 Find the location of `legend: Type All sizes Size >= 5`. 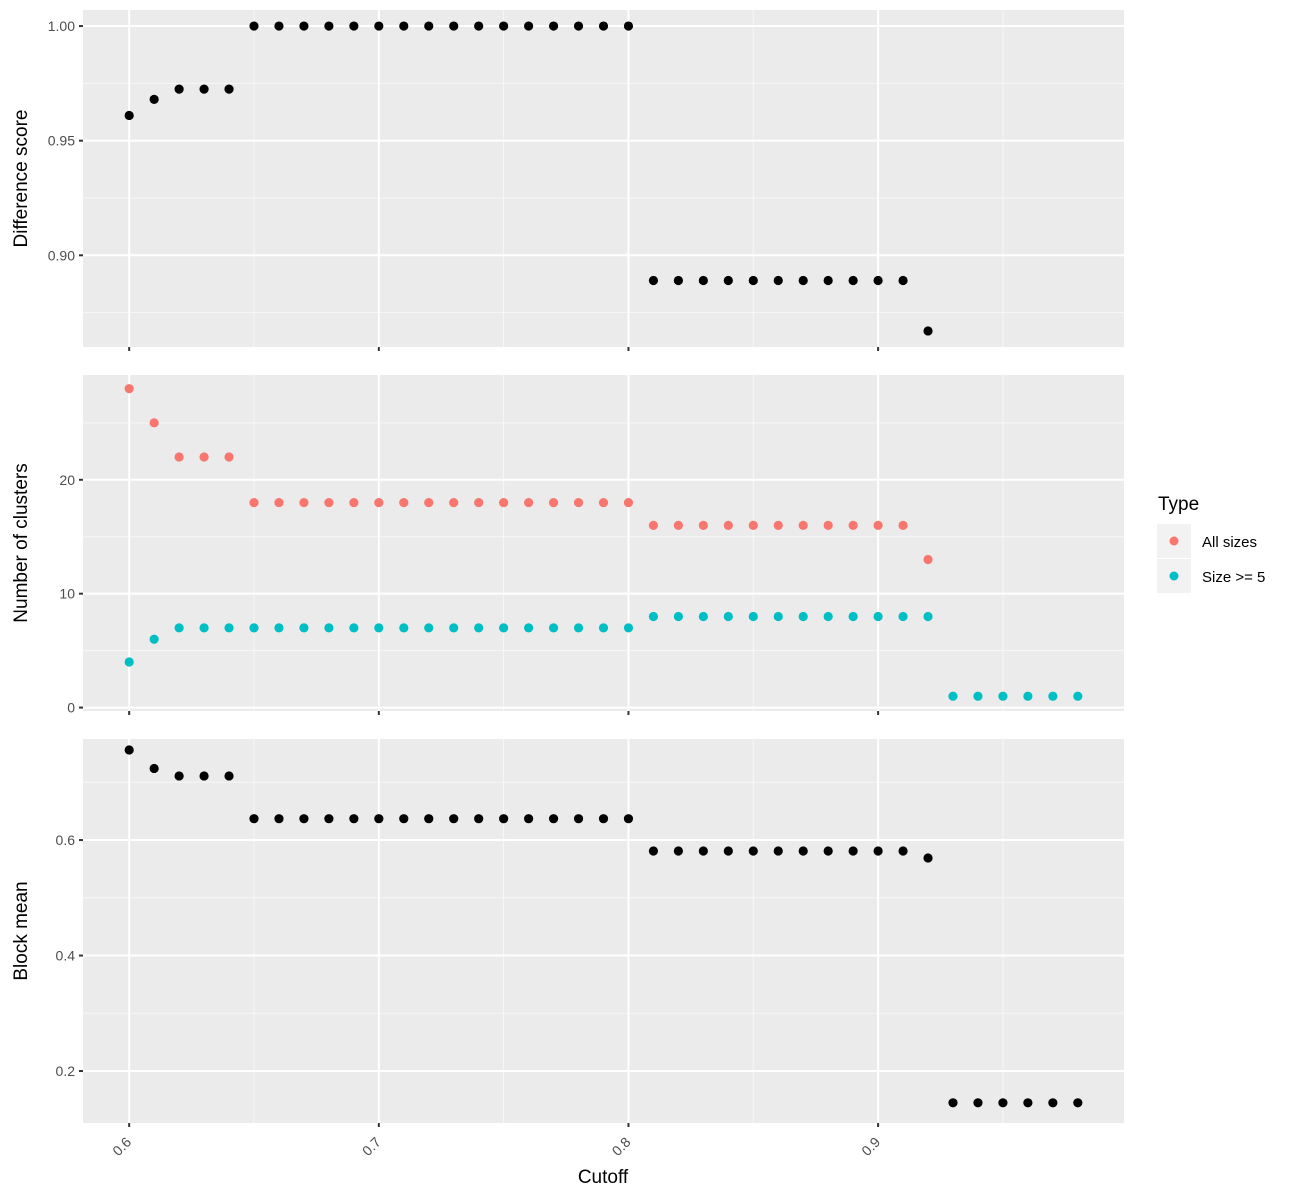

legend: Type All sizes Size >= 5 is located at coordinates (1211, 543).